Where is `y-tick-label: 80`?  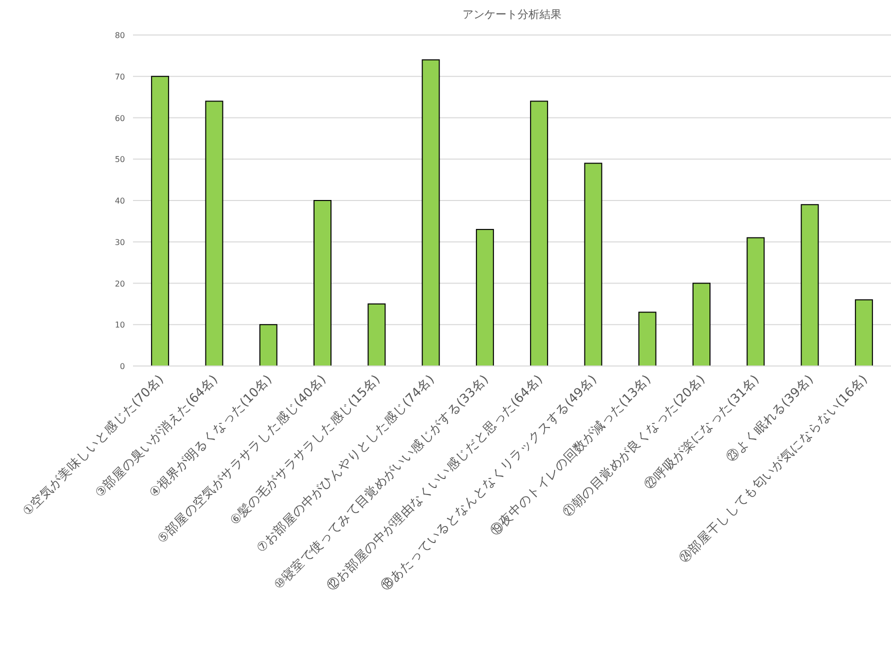
y-tick-label: 80 is located at coordinates (119, 35).